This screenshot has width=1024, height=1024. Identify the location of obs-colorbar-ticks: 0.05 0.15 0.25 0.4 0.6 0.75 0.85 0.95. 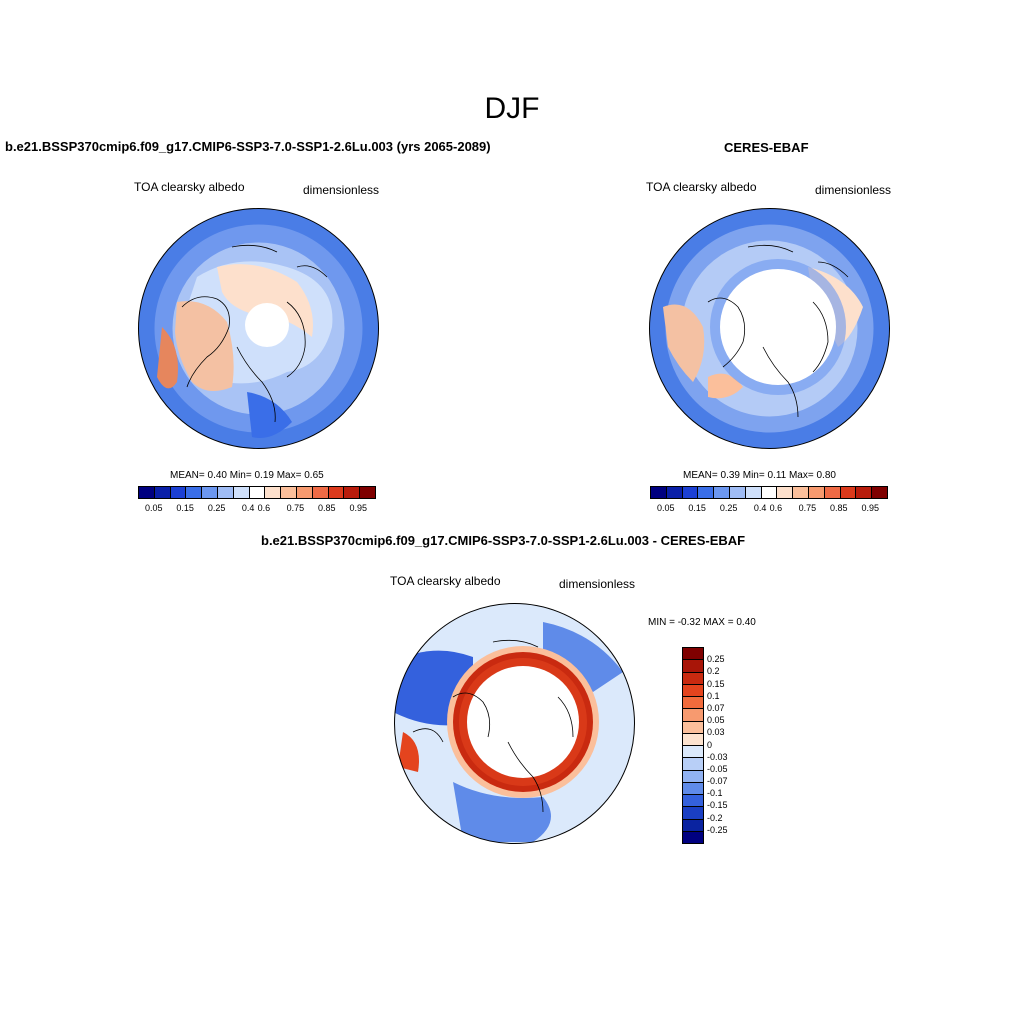
(768, 509).